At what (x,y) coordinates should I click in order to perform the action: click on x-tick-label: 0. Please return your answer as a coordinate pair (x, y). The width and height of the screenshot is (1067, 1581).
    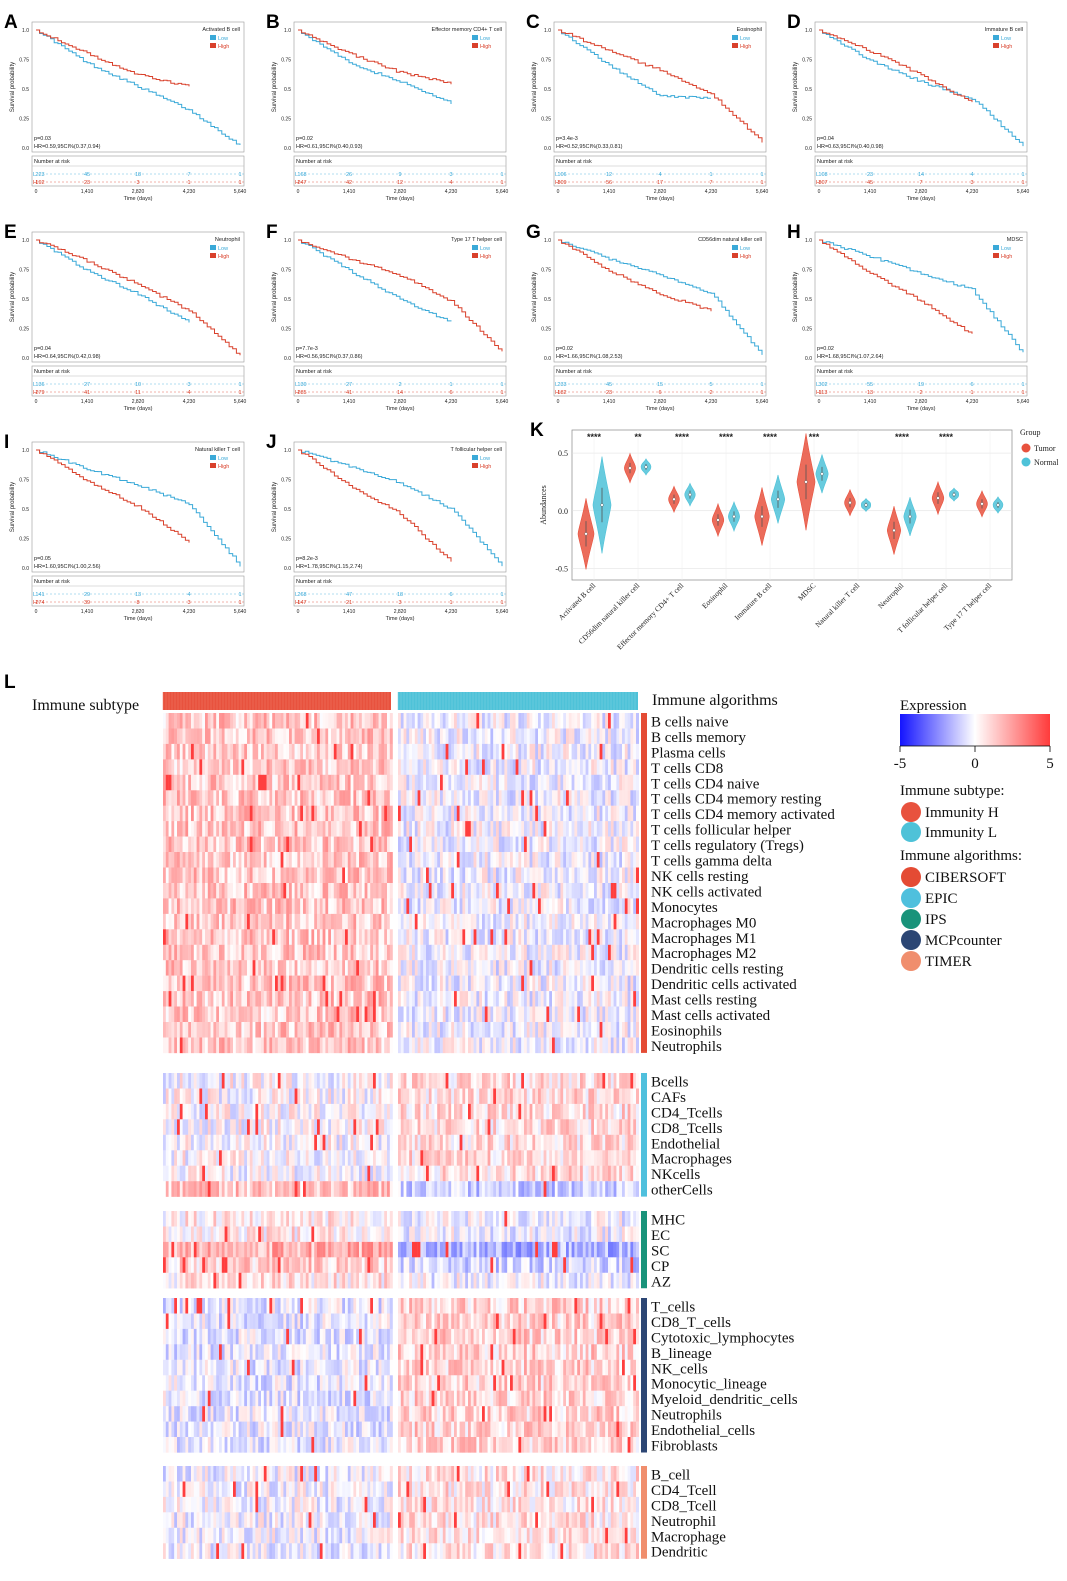
    Looking at the image, I should click on (558, 192).